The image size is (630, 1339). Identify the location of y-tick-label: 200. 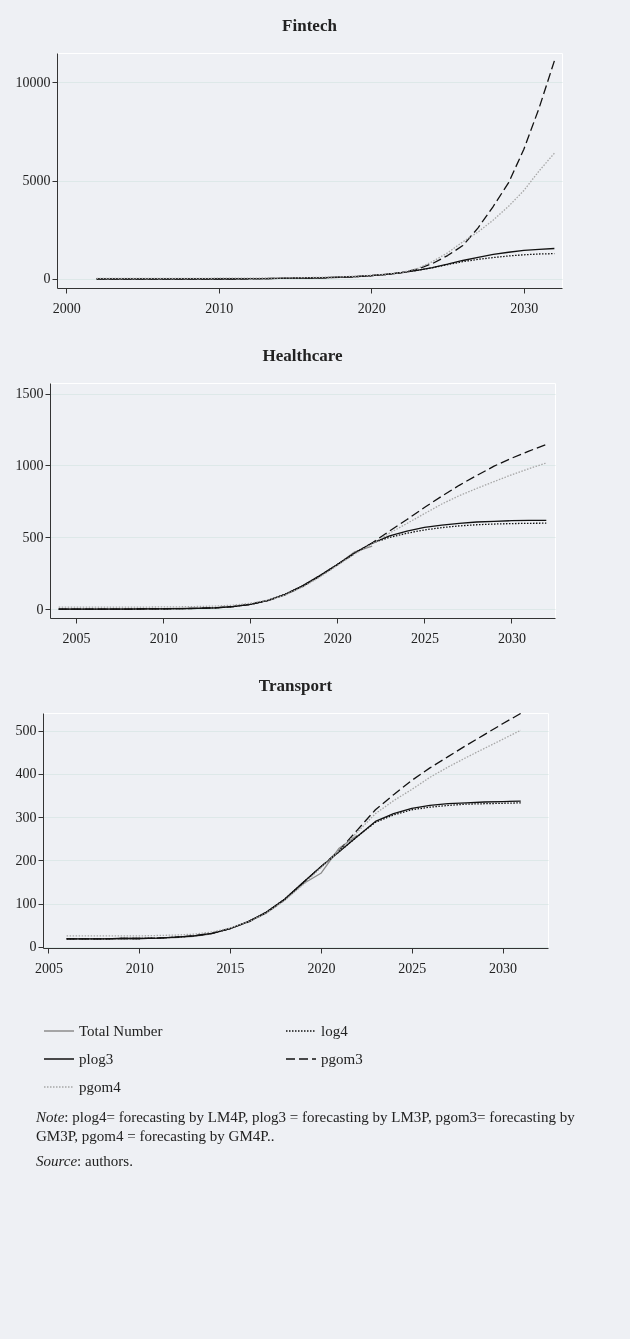
(26, 860).